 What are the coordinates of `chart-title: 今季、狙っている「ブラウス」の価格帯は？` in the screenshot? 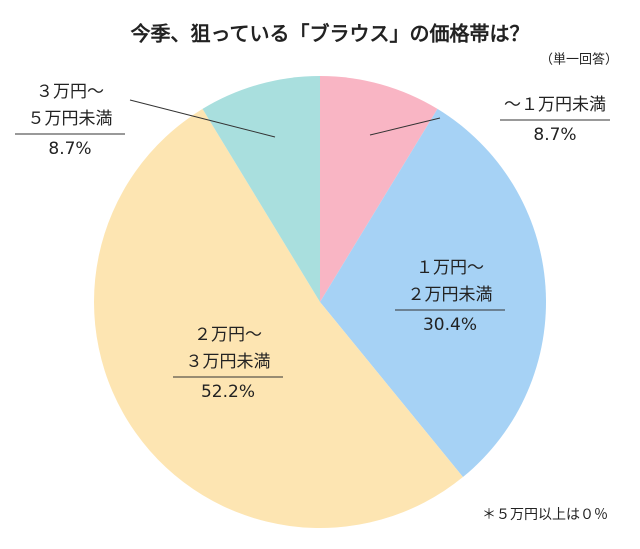 It's located at (330, 34).